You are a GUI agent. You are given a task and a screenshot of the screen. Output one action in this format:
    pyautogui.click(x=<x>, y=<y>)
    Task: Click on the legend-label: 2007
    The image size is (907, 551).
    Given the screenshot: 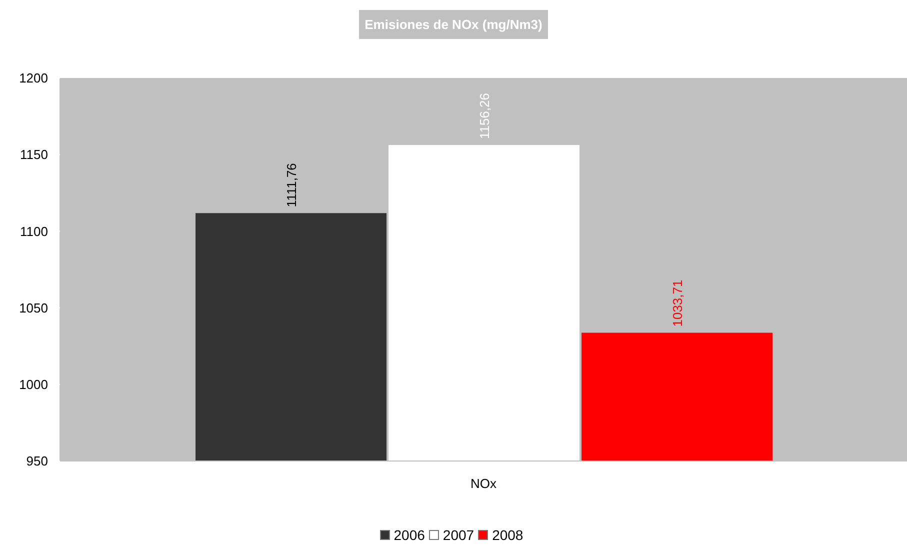 What is the action you would take?
    pyautogui.click(x=458, y=535)
    